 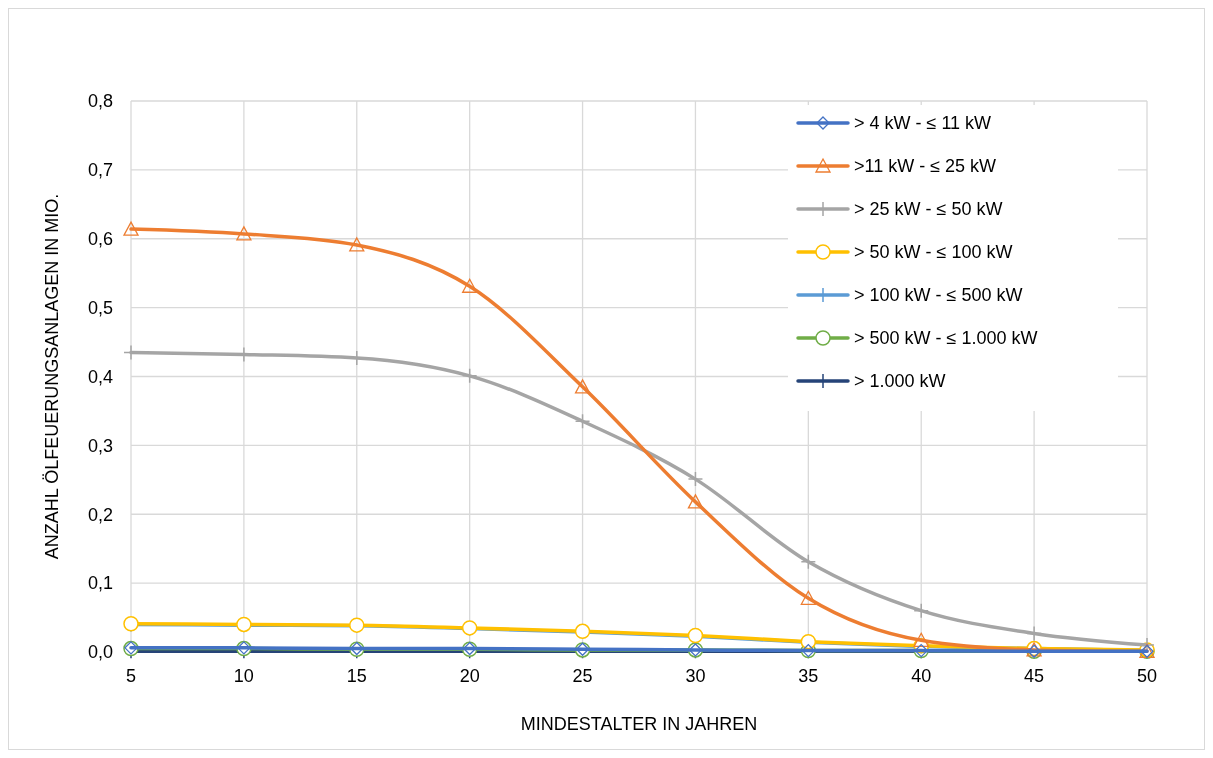 What do you see at coordinates (582, 676) in the screenshot?
I see `x-tick-label: 25` at bounding box center [582, 676].